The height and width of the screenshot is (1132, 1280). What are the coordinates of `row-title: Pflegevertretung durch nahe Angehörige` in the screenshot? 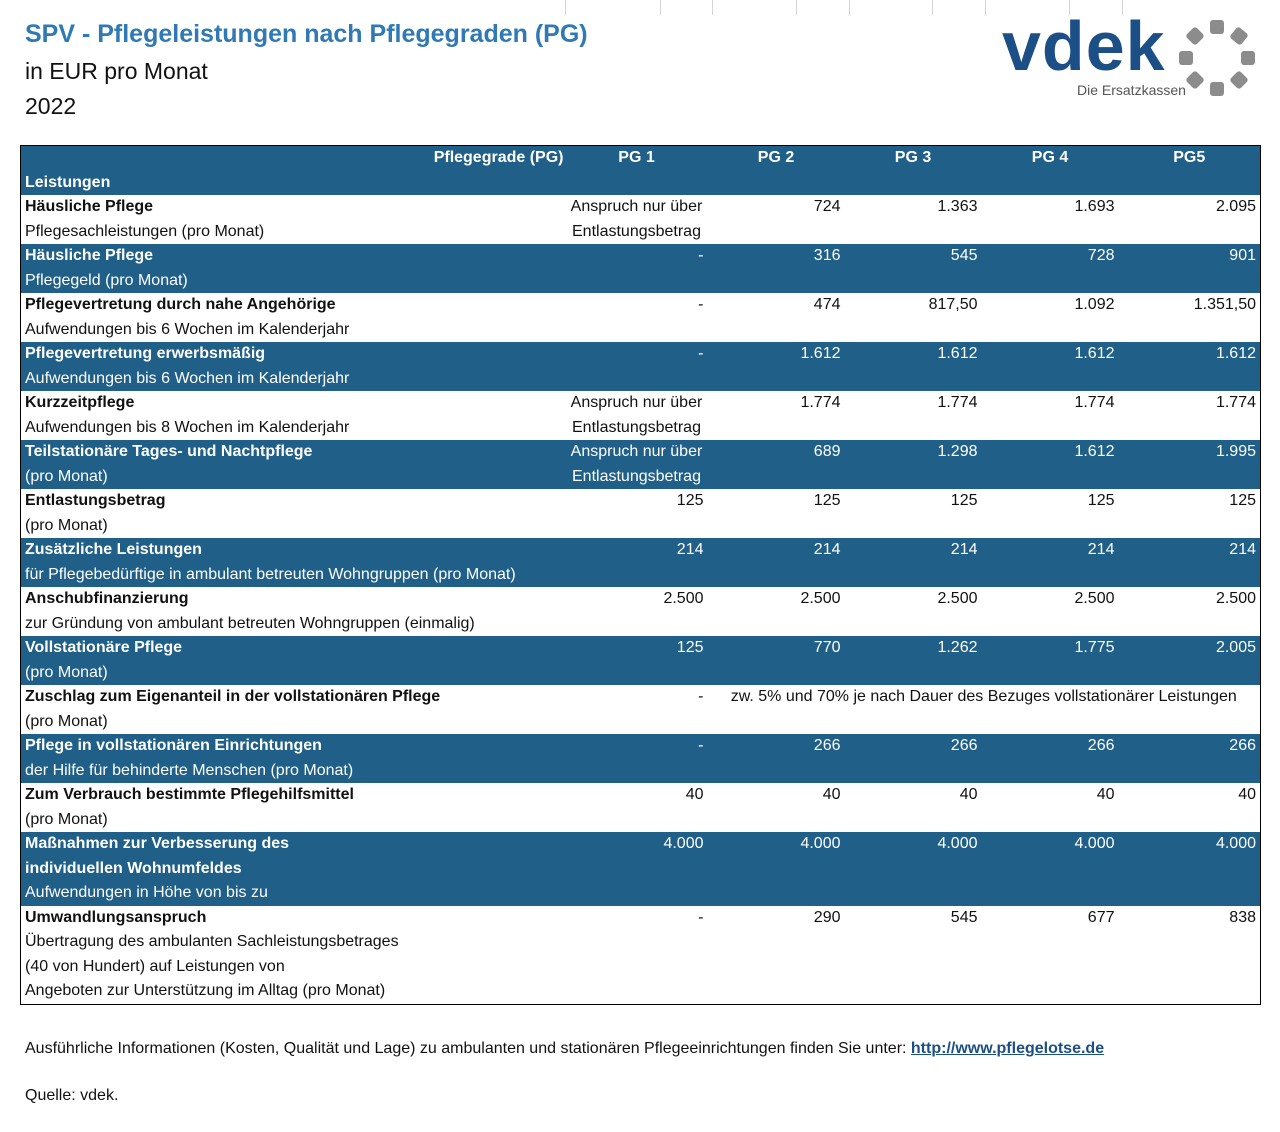 It's located at (293, 305).